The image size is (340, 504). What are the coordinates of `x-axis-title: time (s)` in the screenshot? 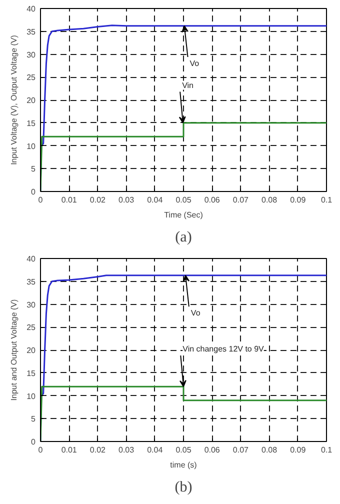 It's located at (184, 465).